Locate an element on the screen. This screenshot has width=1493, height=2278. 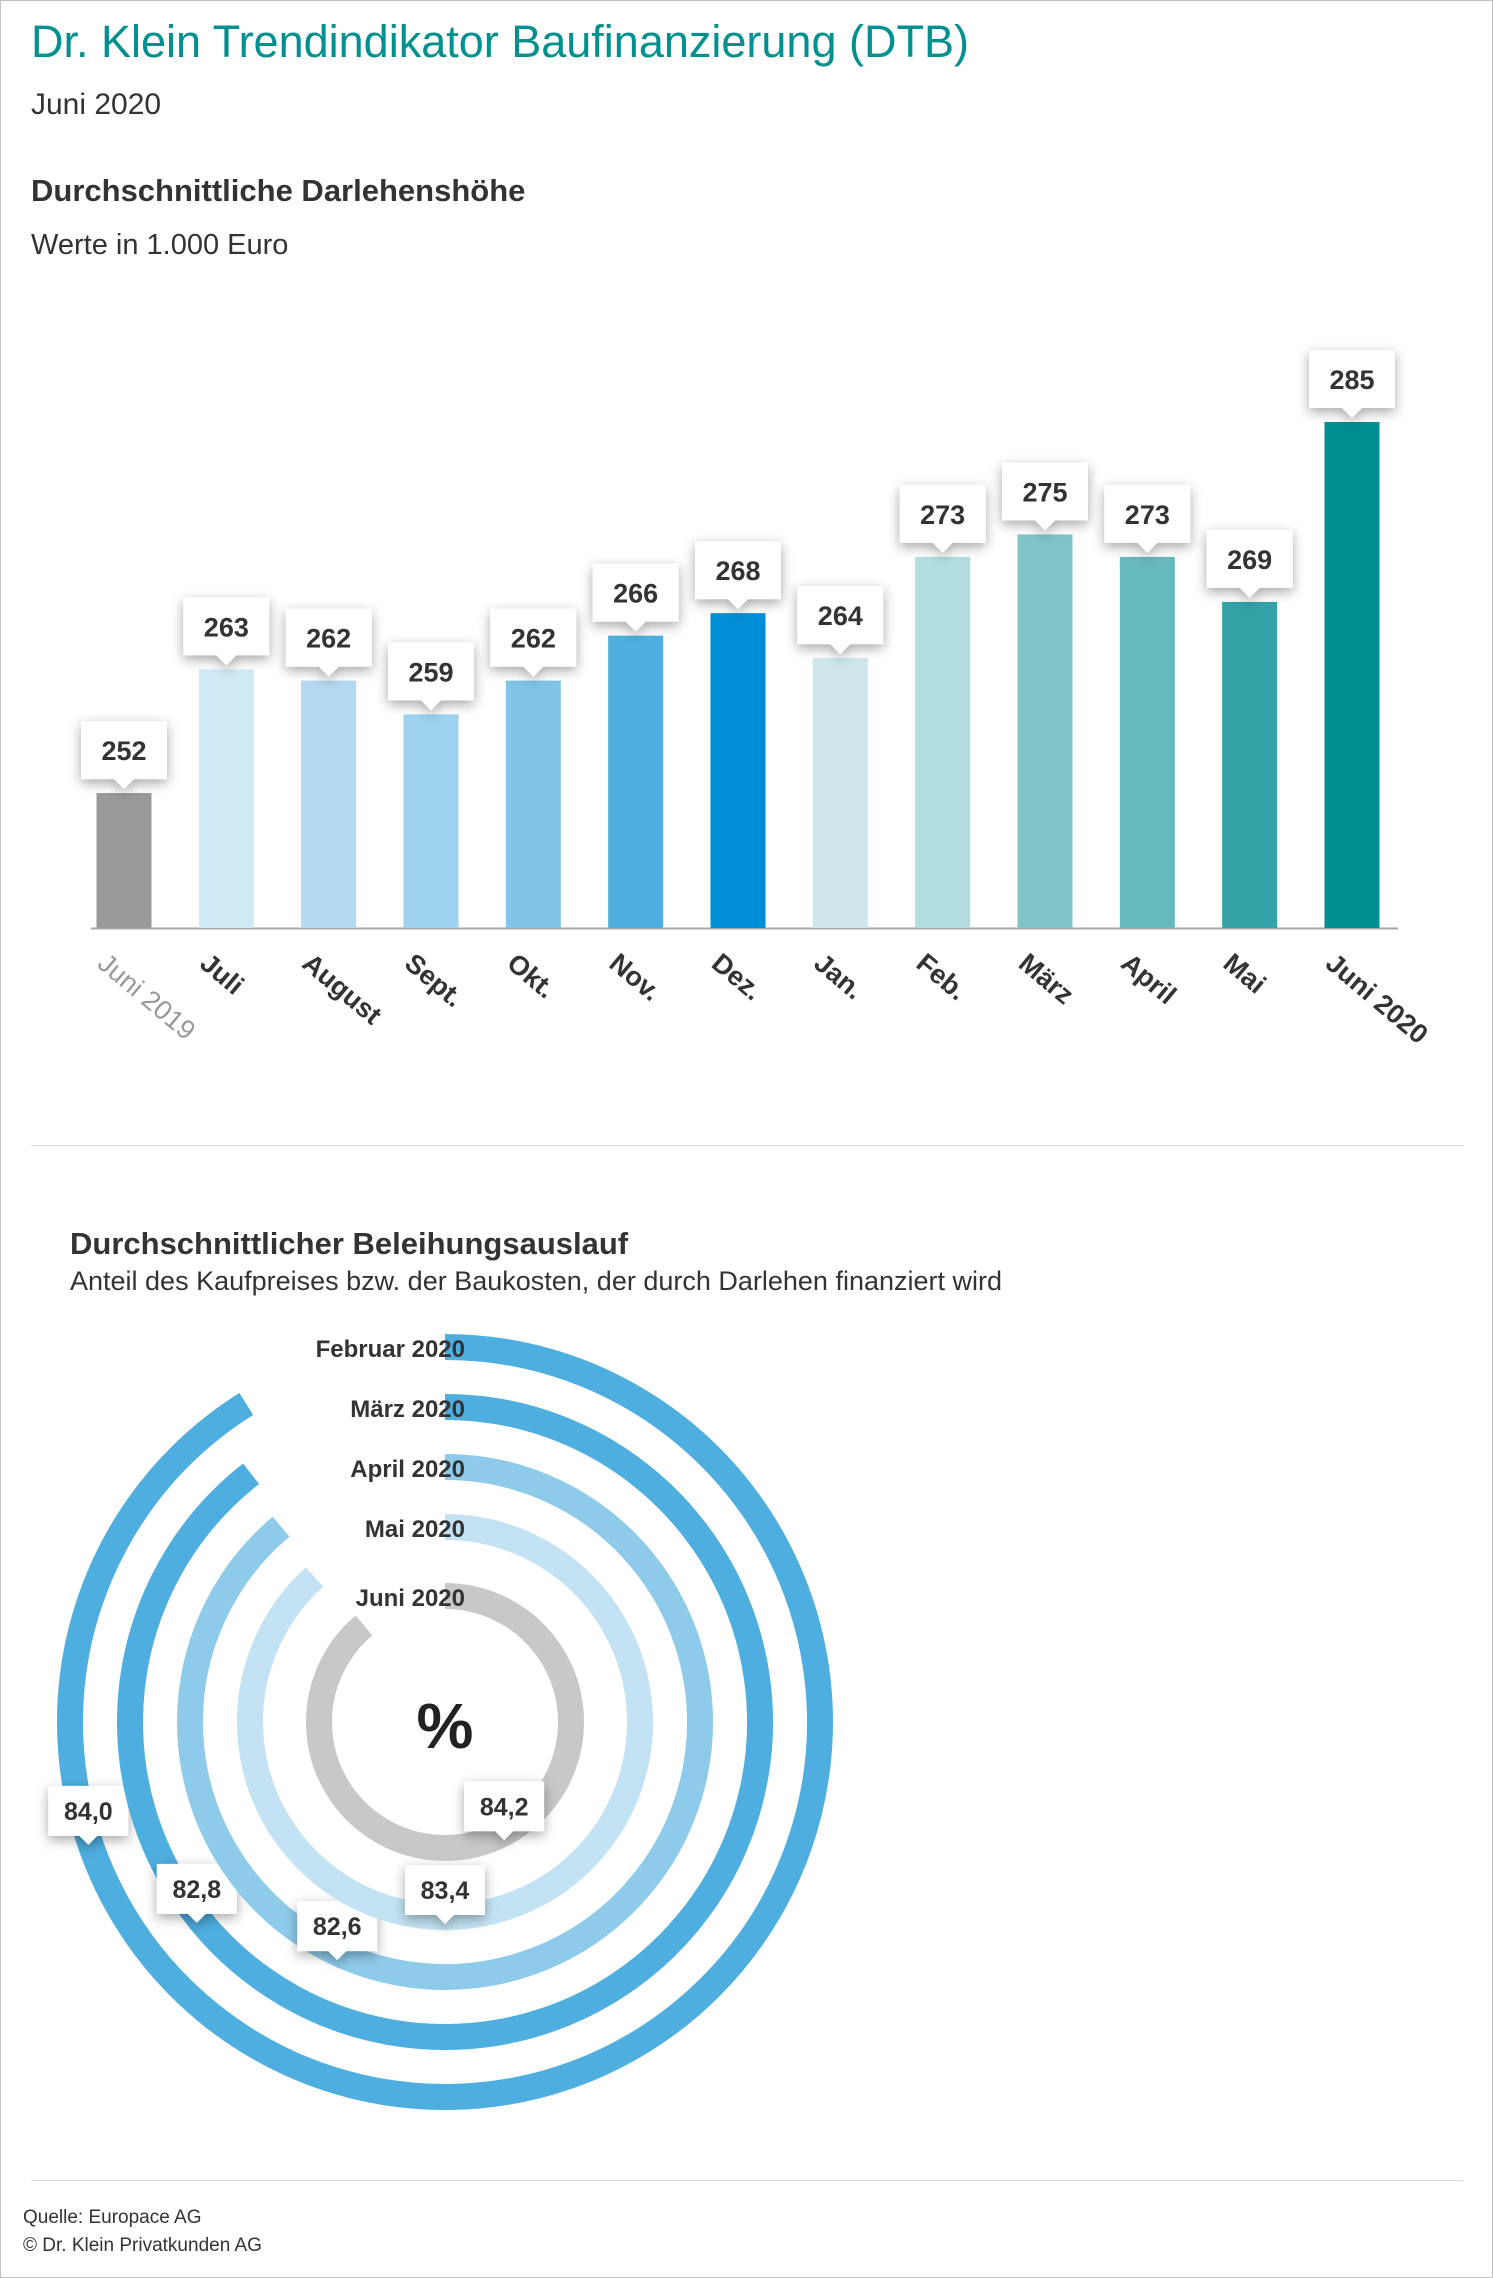
x-tick-label-2: August is located at coordinates (342, 989).